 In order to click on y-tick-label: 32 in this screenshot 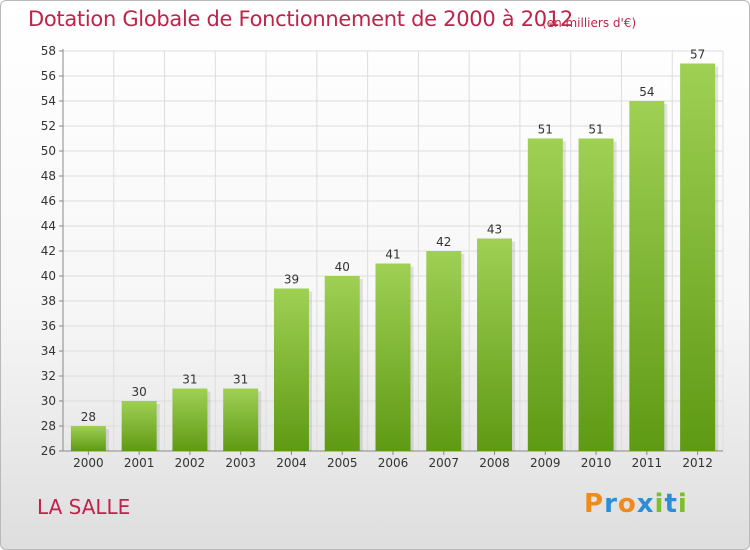, I will do `click(48, 376)`.